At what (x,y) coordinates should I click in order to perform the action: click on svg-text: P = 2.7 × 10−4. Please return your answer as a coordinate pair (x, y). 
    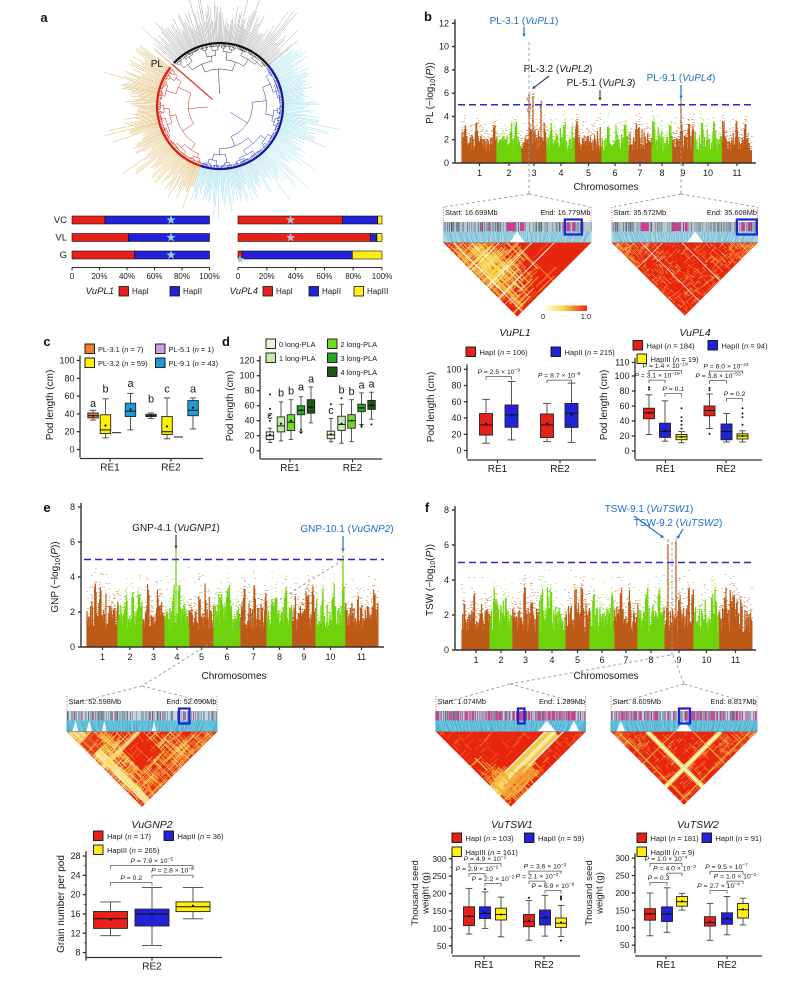
    Looking at the image, I should click on (718, 885).